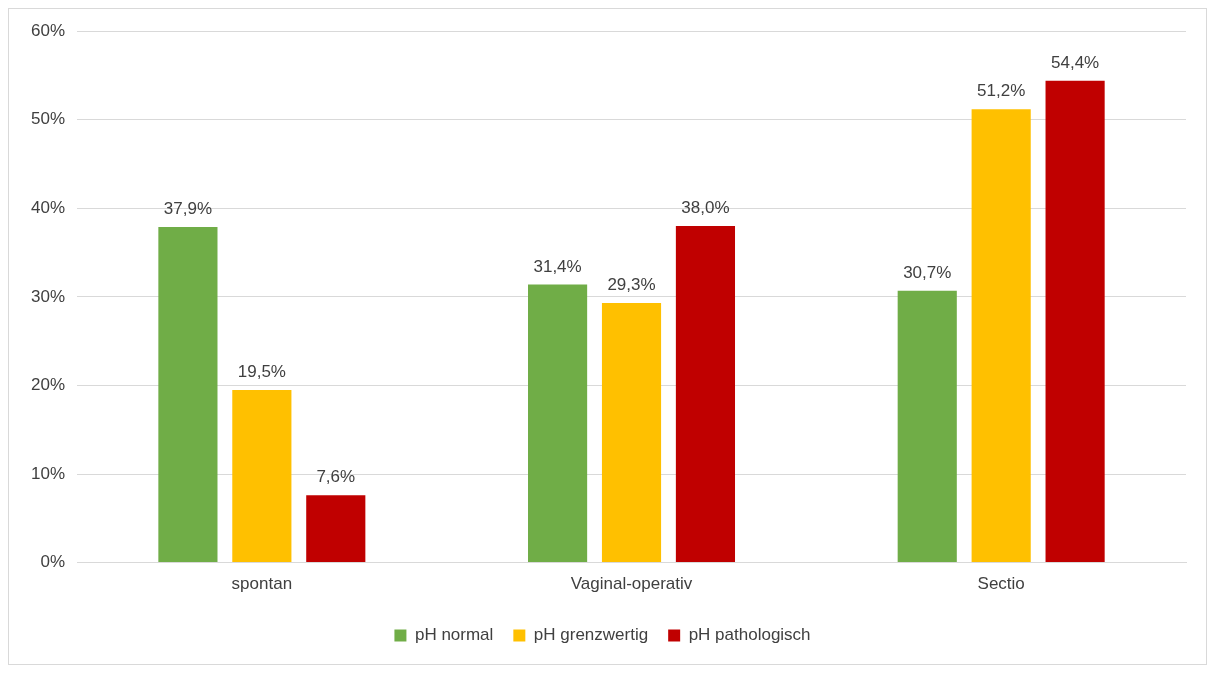 The width and height of the screenshot is (1215, 673). I want to click on data-label: 31,4%, so click(557, 266).